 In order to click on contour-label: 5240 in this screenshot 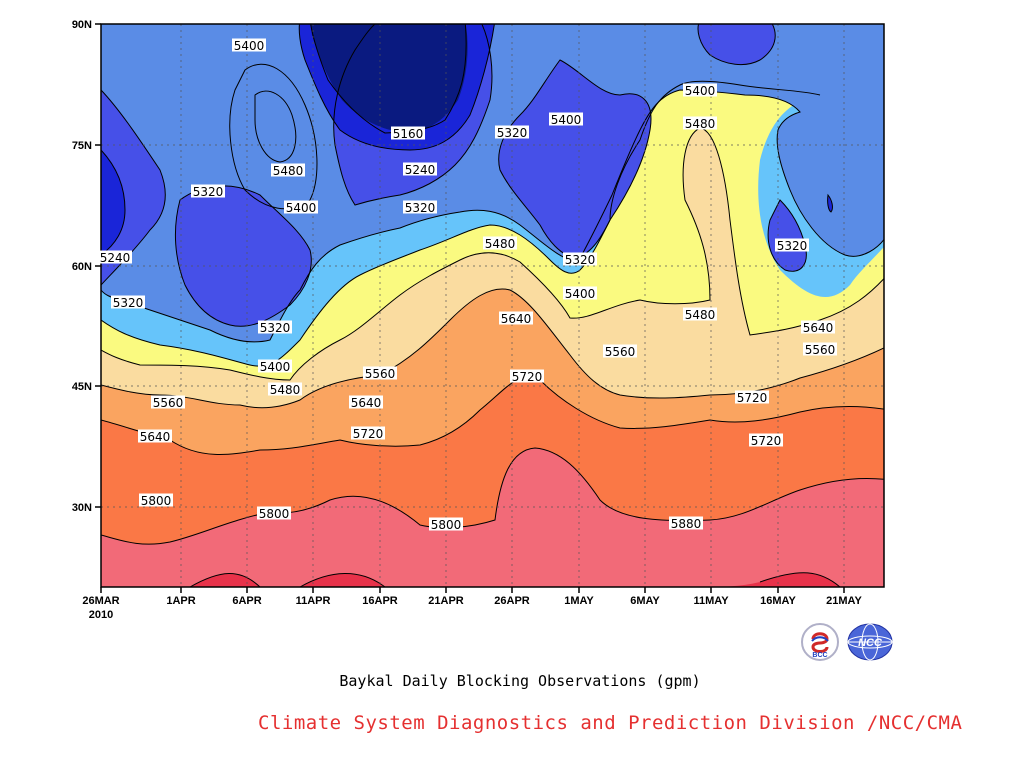, I will do `click(115, 258)`.